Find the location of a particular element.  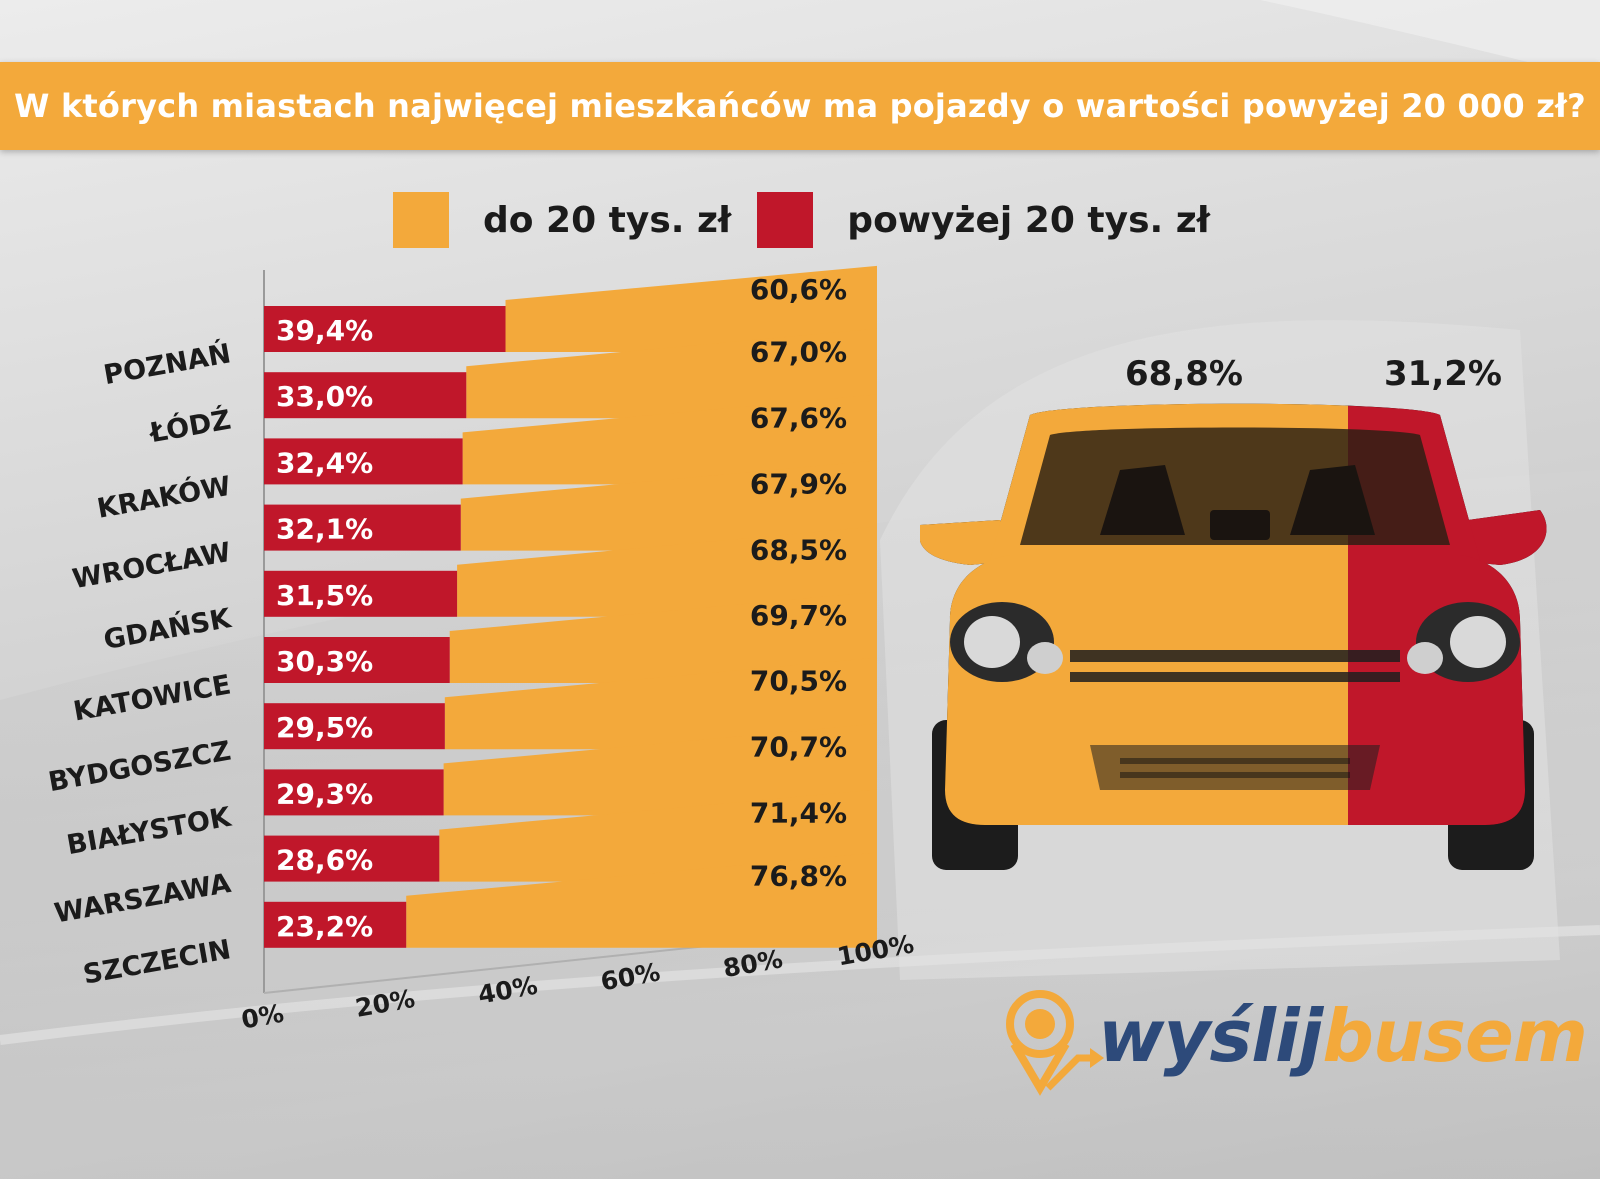

legend-swatch-orange is located at coordinates (421, 220).